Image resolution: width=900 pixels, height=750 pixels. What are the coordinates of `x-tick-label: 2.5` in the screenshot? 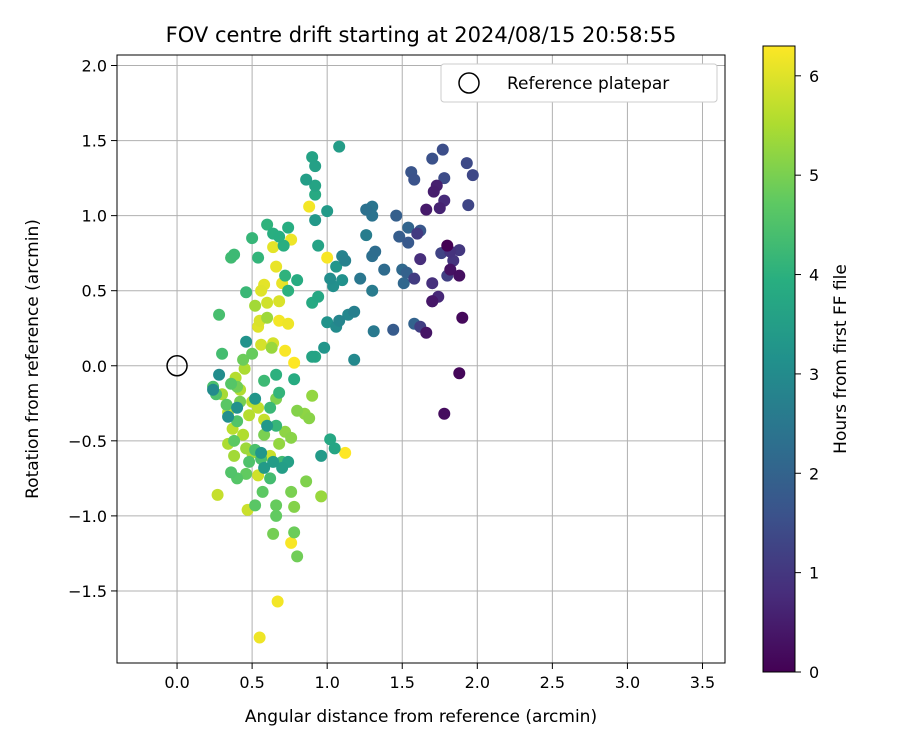 It's located at (552, 682).